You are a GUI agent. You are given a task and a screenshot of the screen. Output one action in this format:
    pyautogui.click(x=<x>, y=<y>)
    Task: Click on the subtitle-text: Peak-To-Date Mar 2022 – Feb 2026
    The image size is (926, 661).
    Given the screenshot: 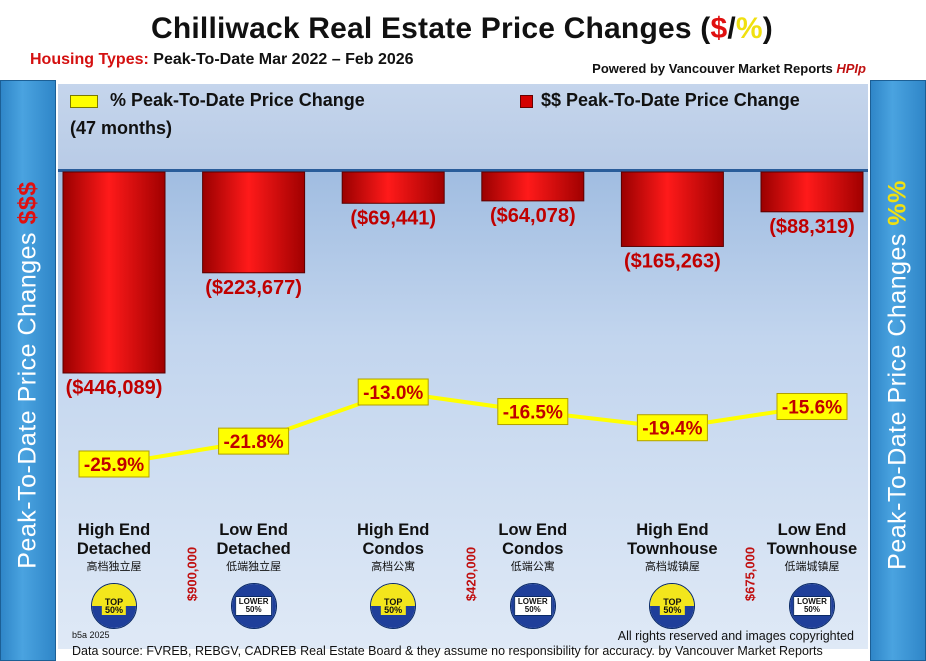 What is the action you would take?
    pyautogui.click(x=281, y=59)
    